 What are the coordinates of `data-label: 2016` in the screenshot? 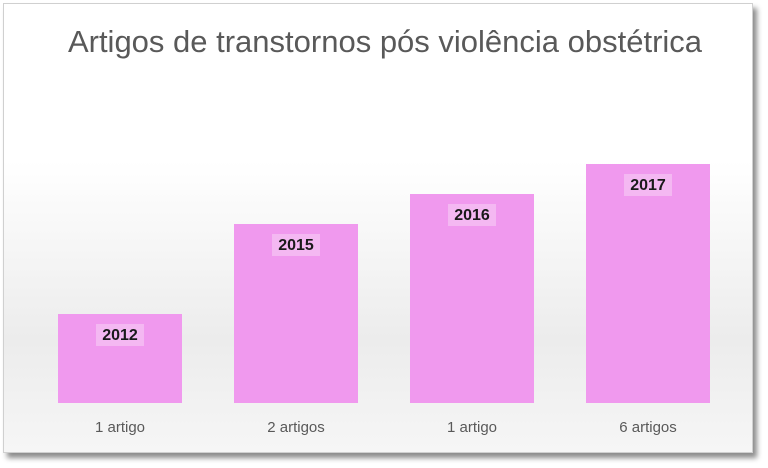 It's located at (472, 215).